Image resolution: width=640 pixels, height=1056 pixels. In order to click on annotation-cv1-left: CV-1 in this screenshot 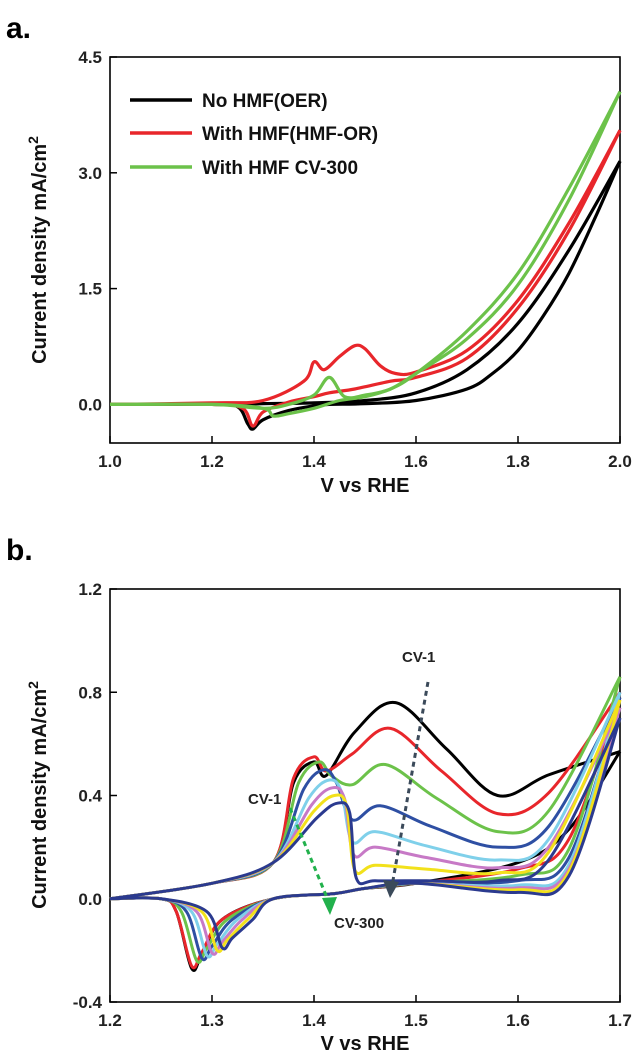, I will do `click(264, 799)`.